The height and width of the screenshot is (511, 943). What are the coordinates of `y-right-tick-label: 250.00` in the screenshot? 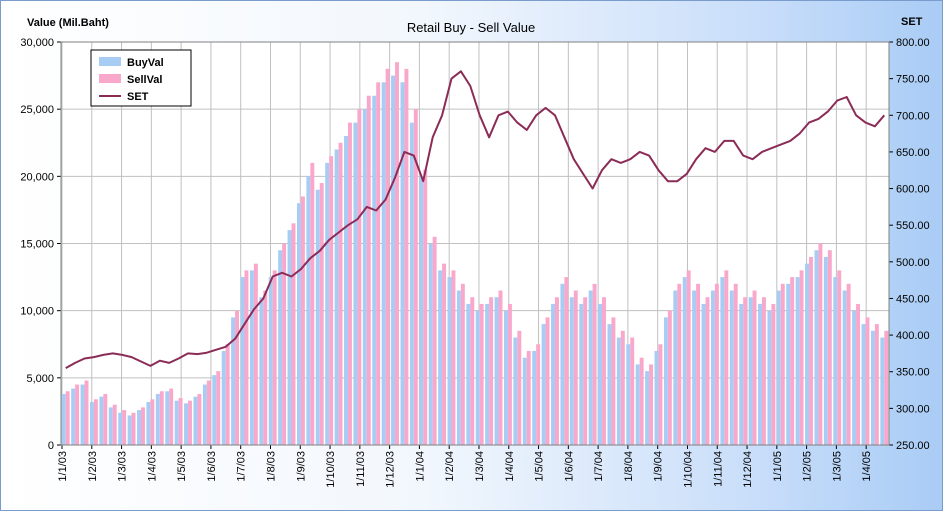 It's located at (913, 446).